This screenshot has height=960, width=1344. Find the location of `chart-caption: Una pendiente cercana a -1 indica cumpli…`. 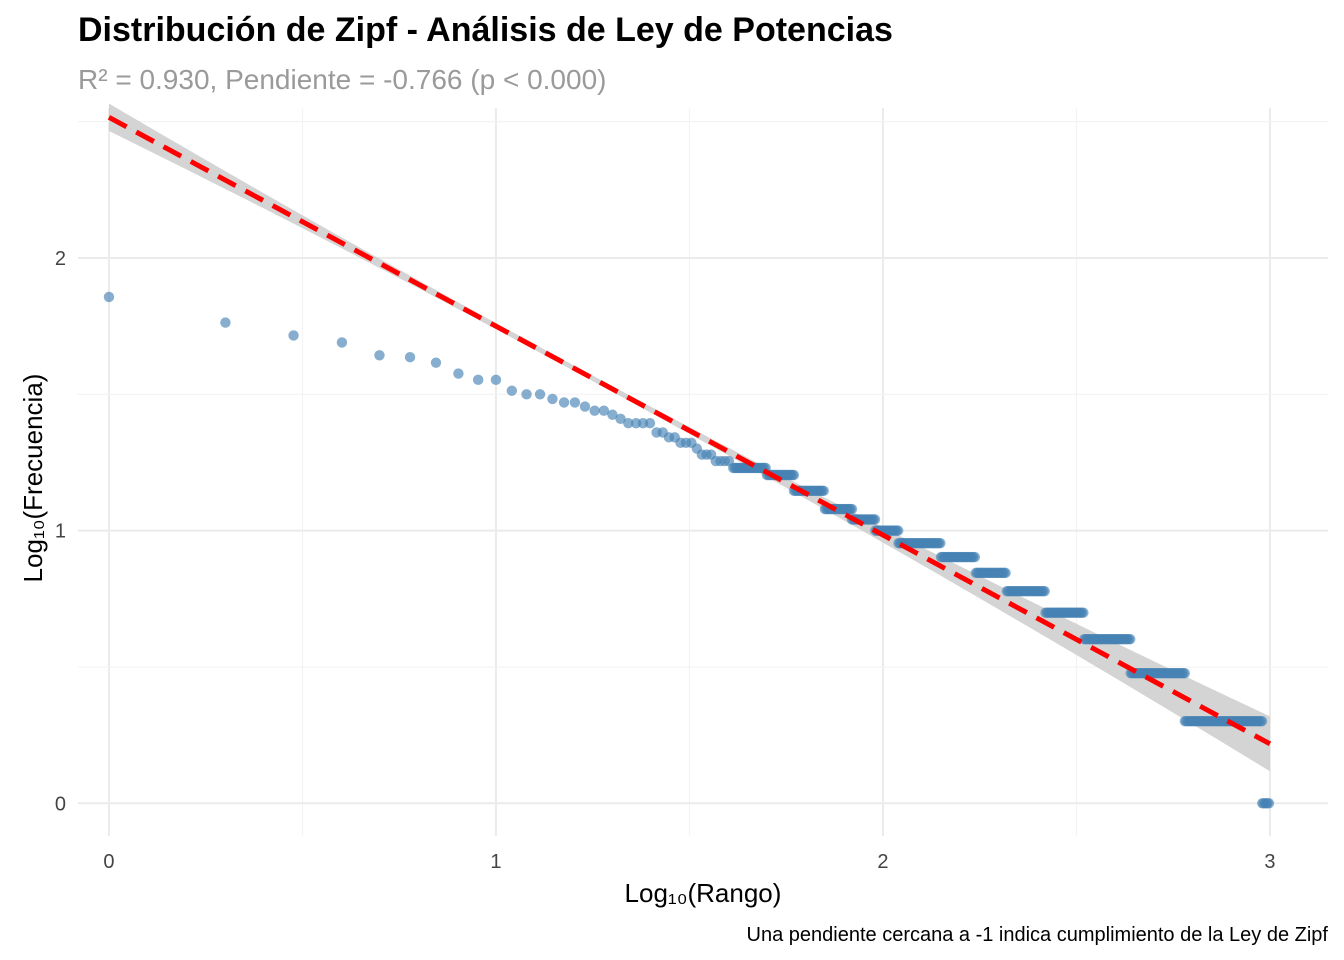

chart-caption: Una pendiente cercana a -1 indica cumpli… is located at coordinates (1038, 935).